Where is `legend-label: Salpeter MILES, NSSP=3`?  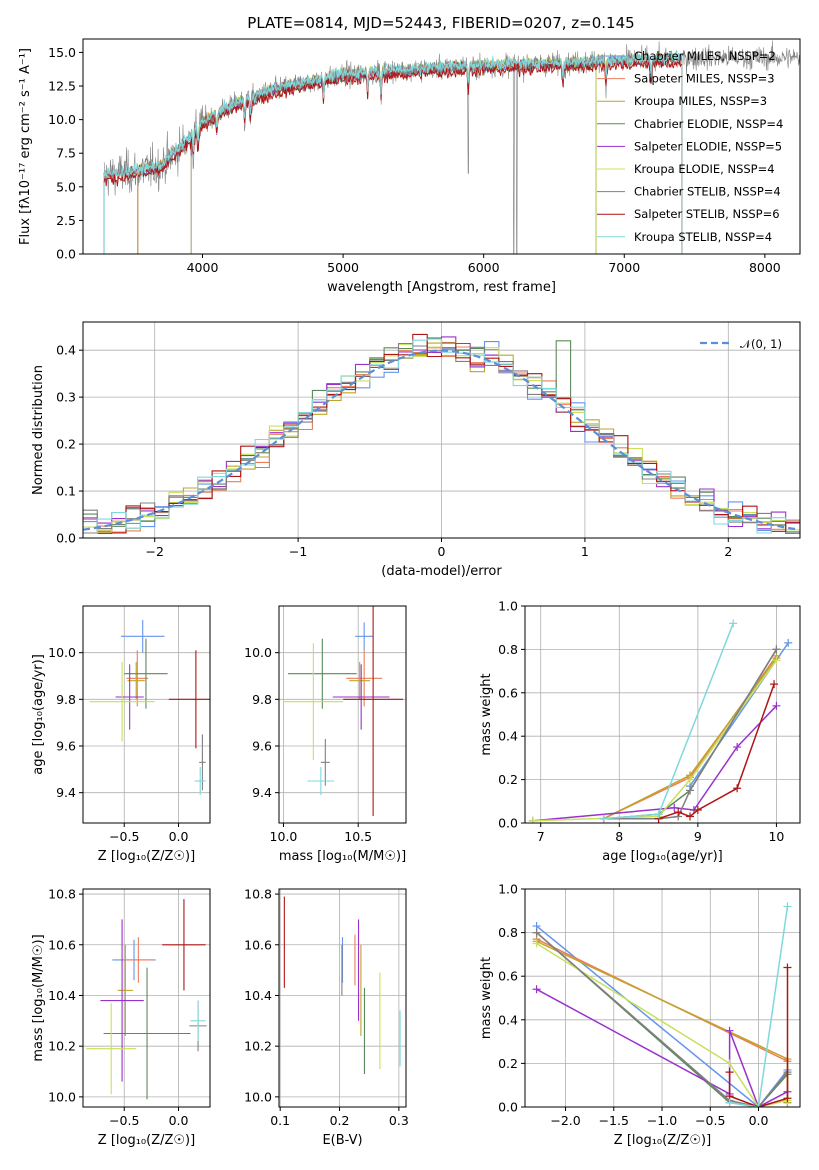
legend-label: Salpeter MILES, NSSP=3 is located at coordinates (704, 79).